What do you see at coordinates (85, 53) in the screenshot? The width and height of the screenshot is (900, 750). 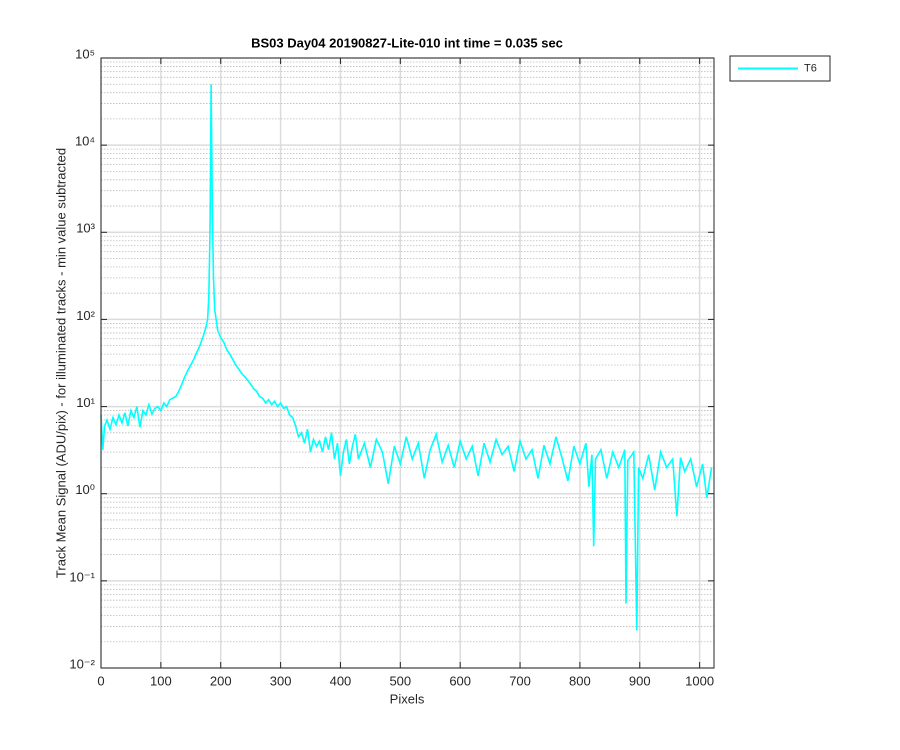 I see `y-tick-label: 10⁵` at bounding box center [85, 53].